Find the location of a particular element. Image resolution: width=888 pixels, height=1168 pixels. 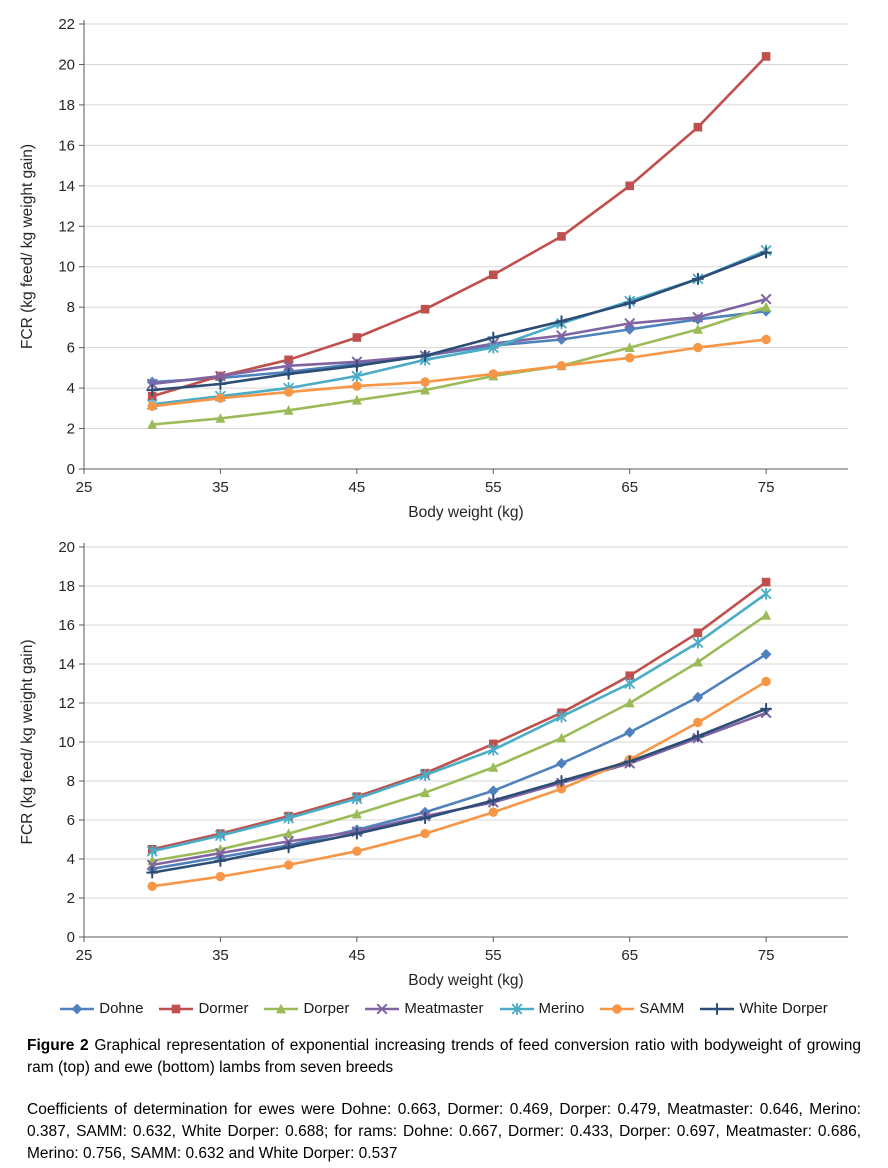

legend-item-merino: Merino is located at coordinates (542, 1008).